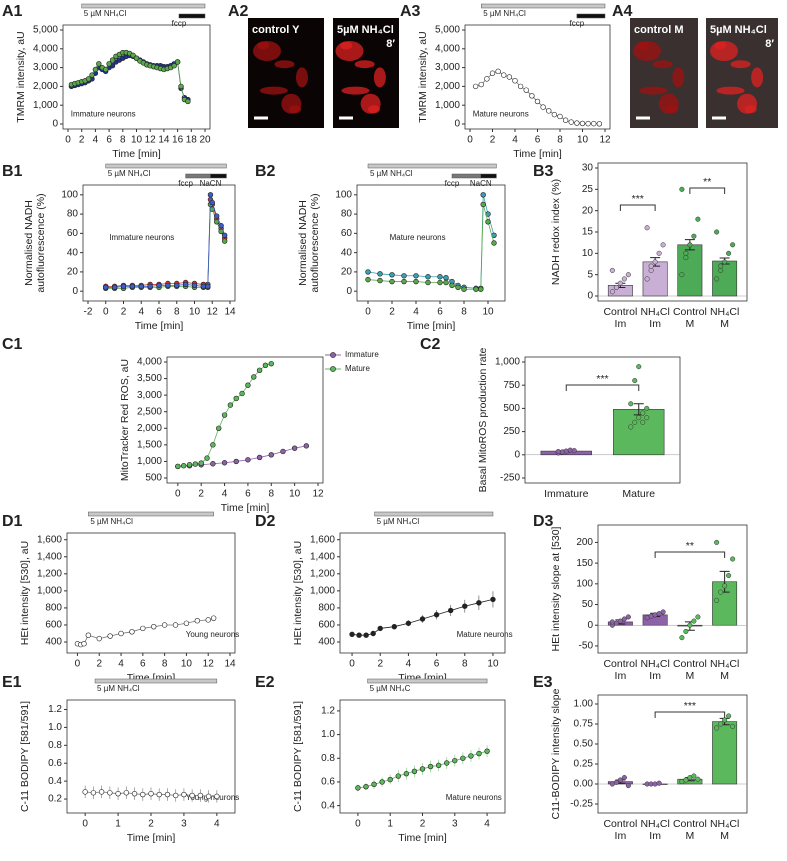 Image resolution: width=787 pixels, height=861 pixels. I want to click on y-tick-label: 2,000, so click(447, 86).